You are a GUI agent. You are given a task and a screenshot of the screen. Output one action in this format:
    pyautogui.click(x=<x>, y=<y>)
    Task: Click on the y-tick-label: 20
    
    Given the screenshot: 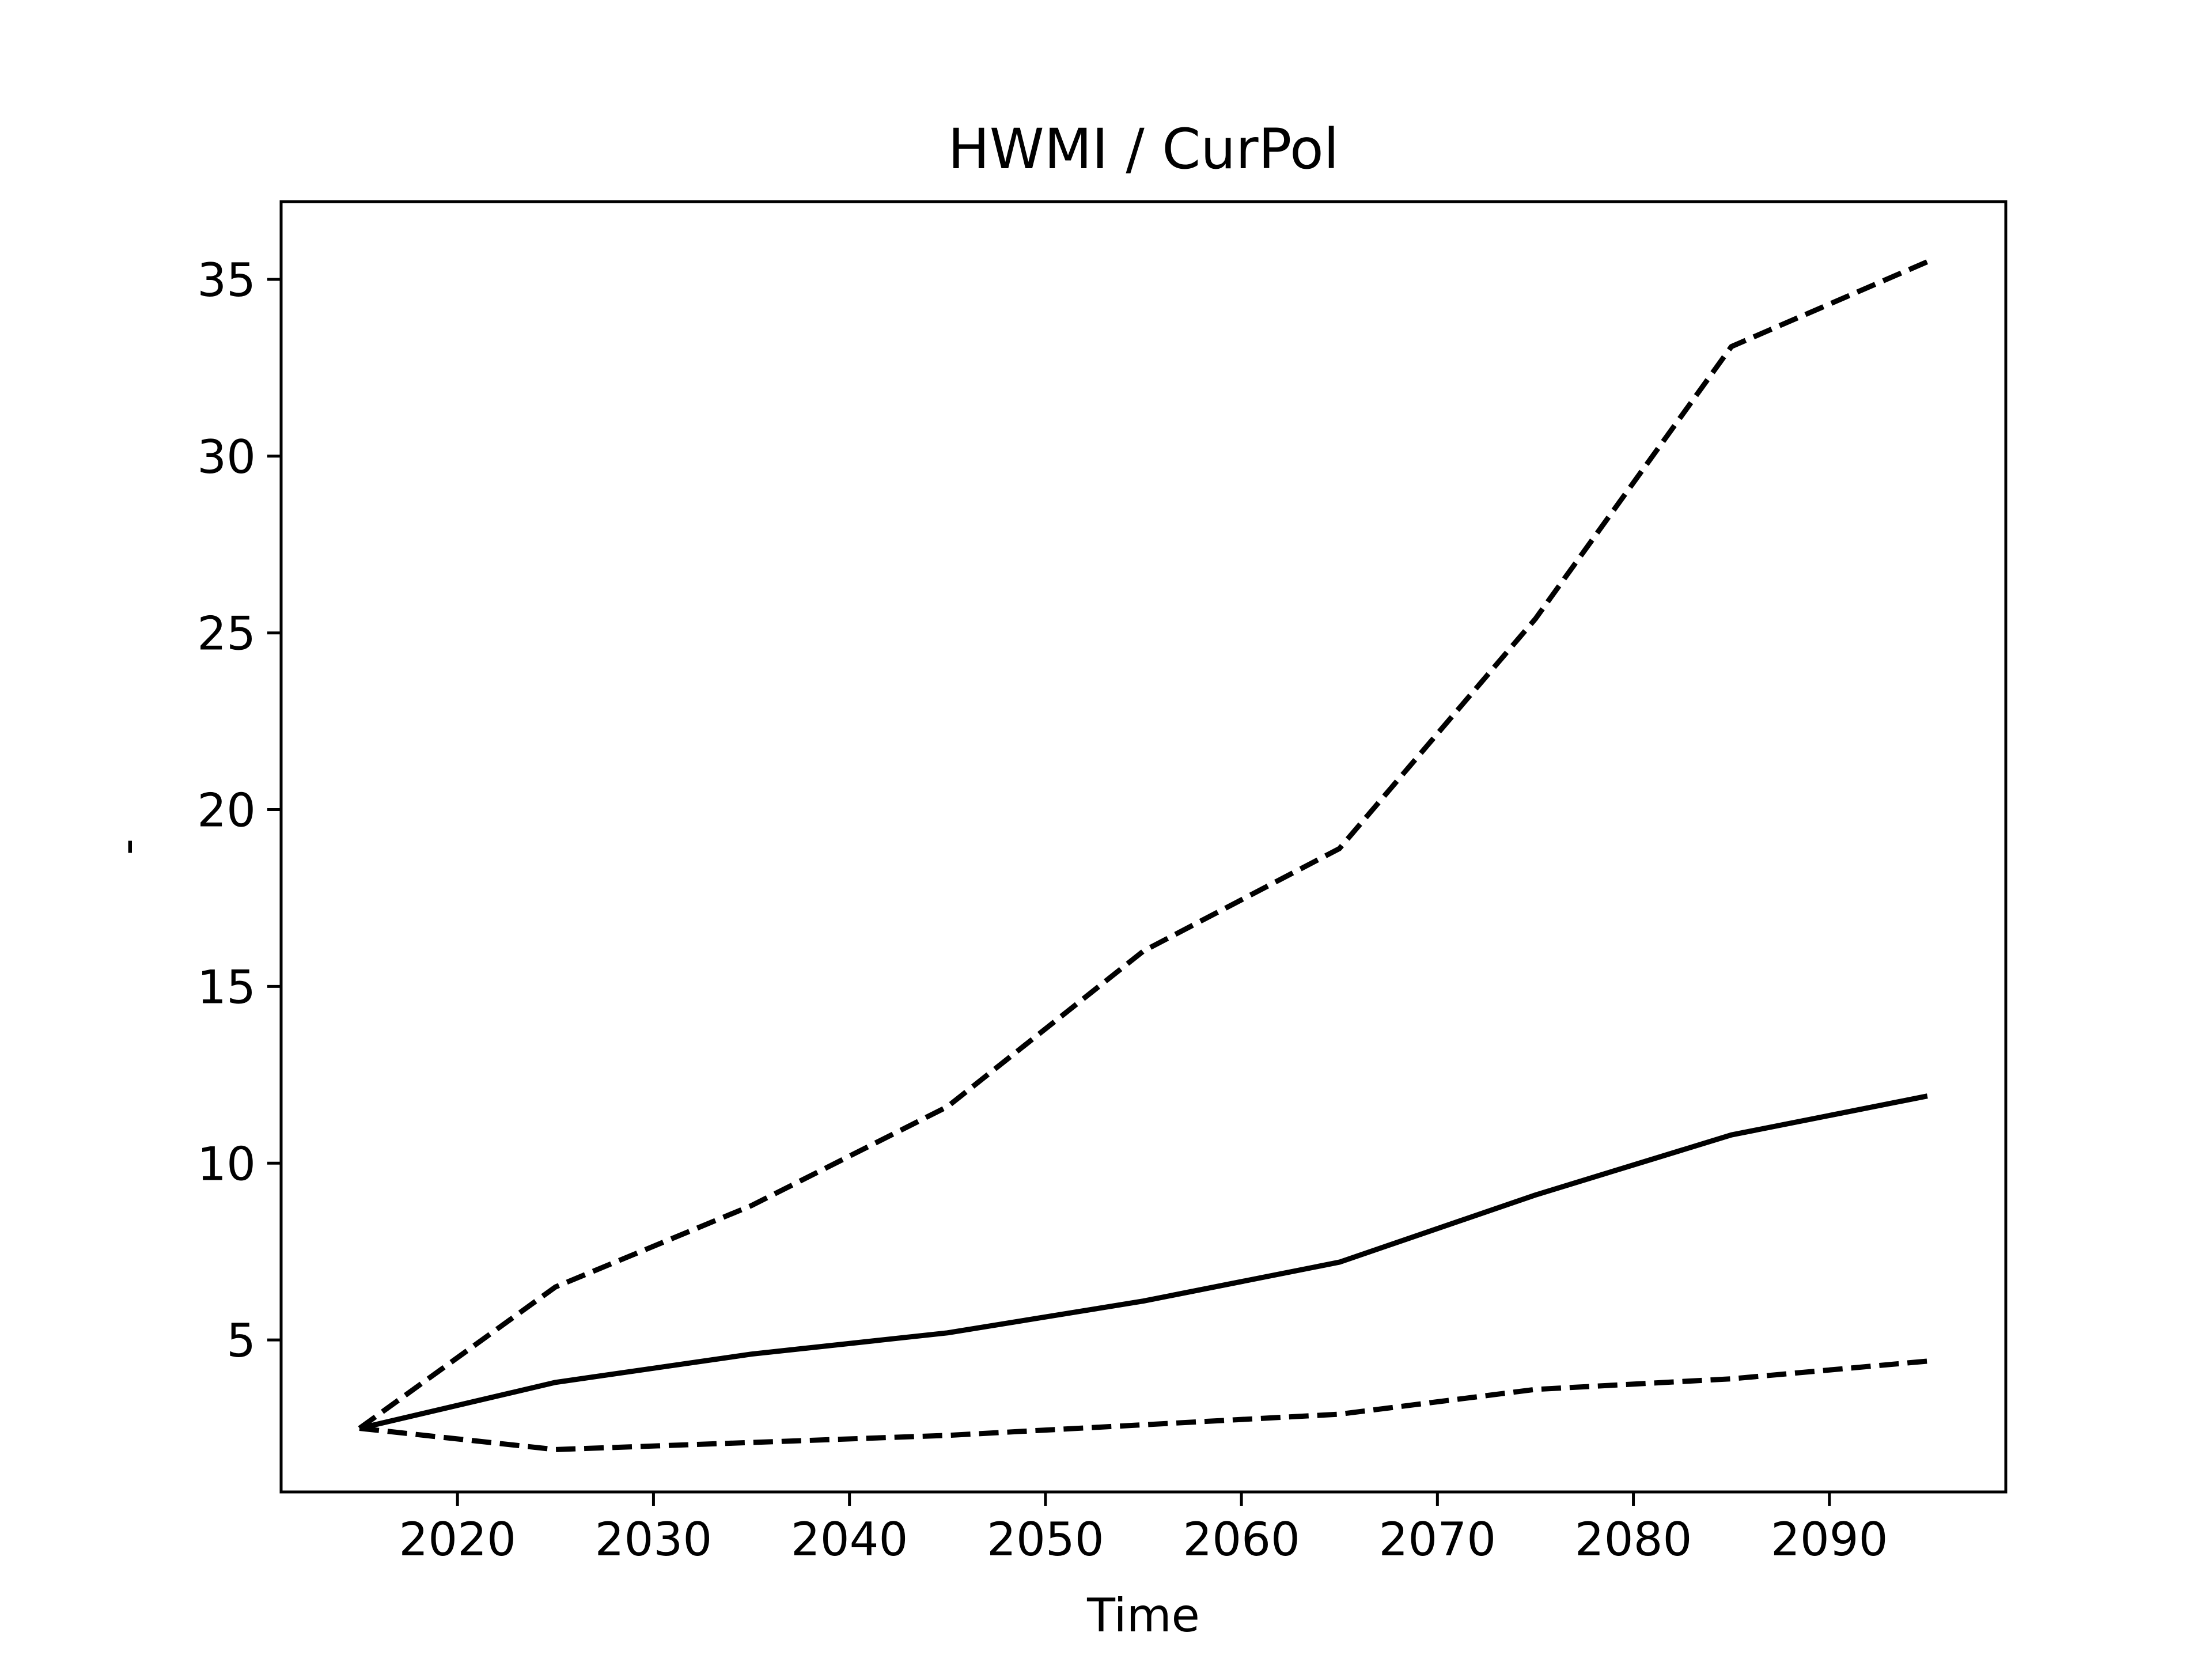 What is the action you would take?
    pyautogui.click(x=226, y=811)
    